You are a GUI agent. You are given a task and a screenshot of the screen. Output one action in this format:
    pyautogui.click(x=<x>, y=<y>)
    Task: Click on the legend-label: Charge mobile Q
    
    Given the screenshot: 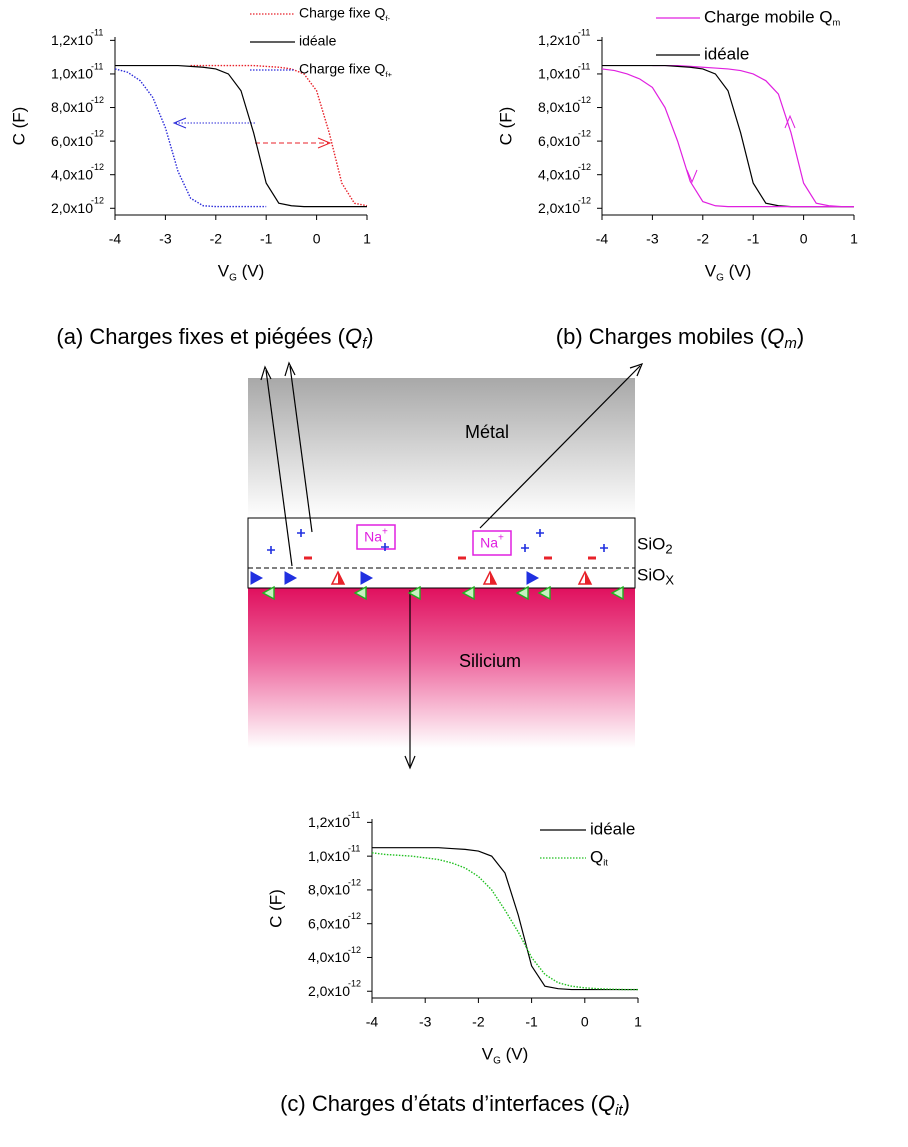 What is the action you would take?
    pyautogui.click(x=768, y=16)
    